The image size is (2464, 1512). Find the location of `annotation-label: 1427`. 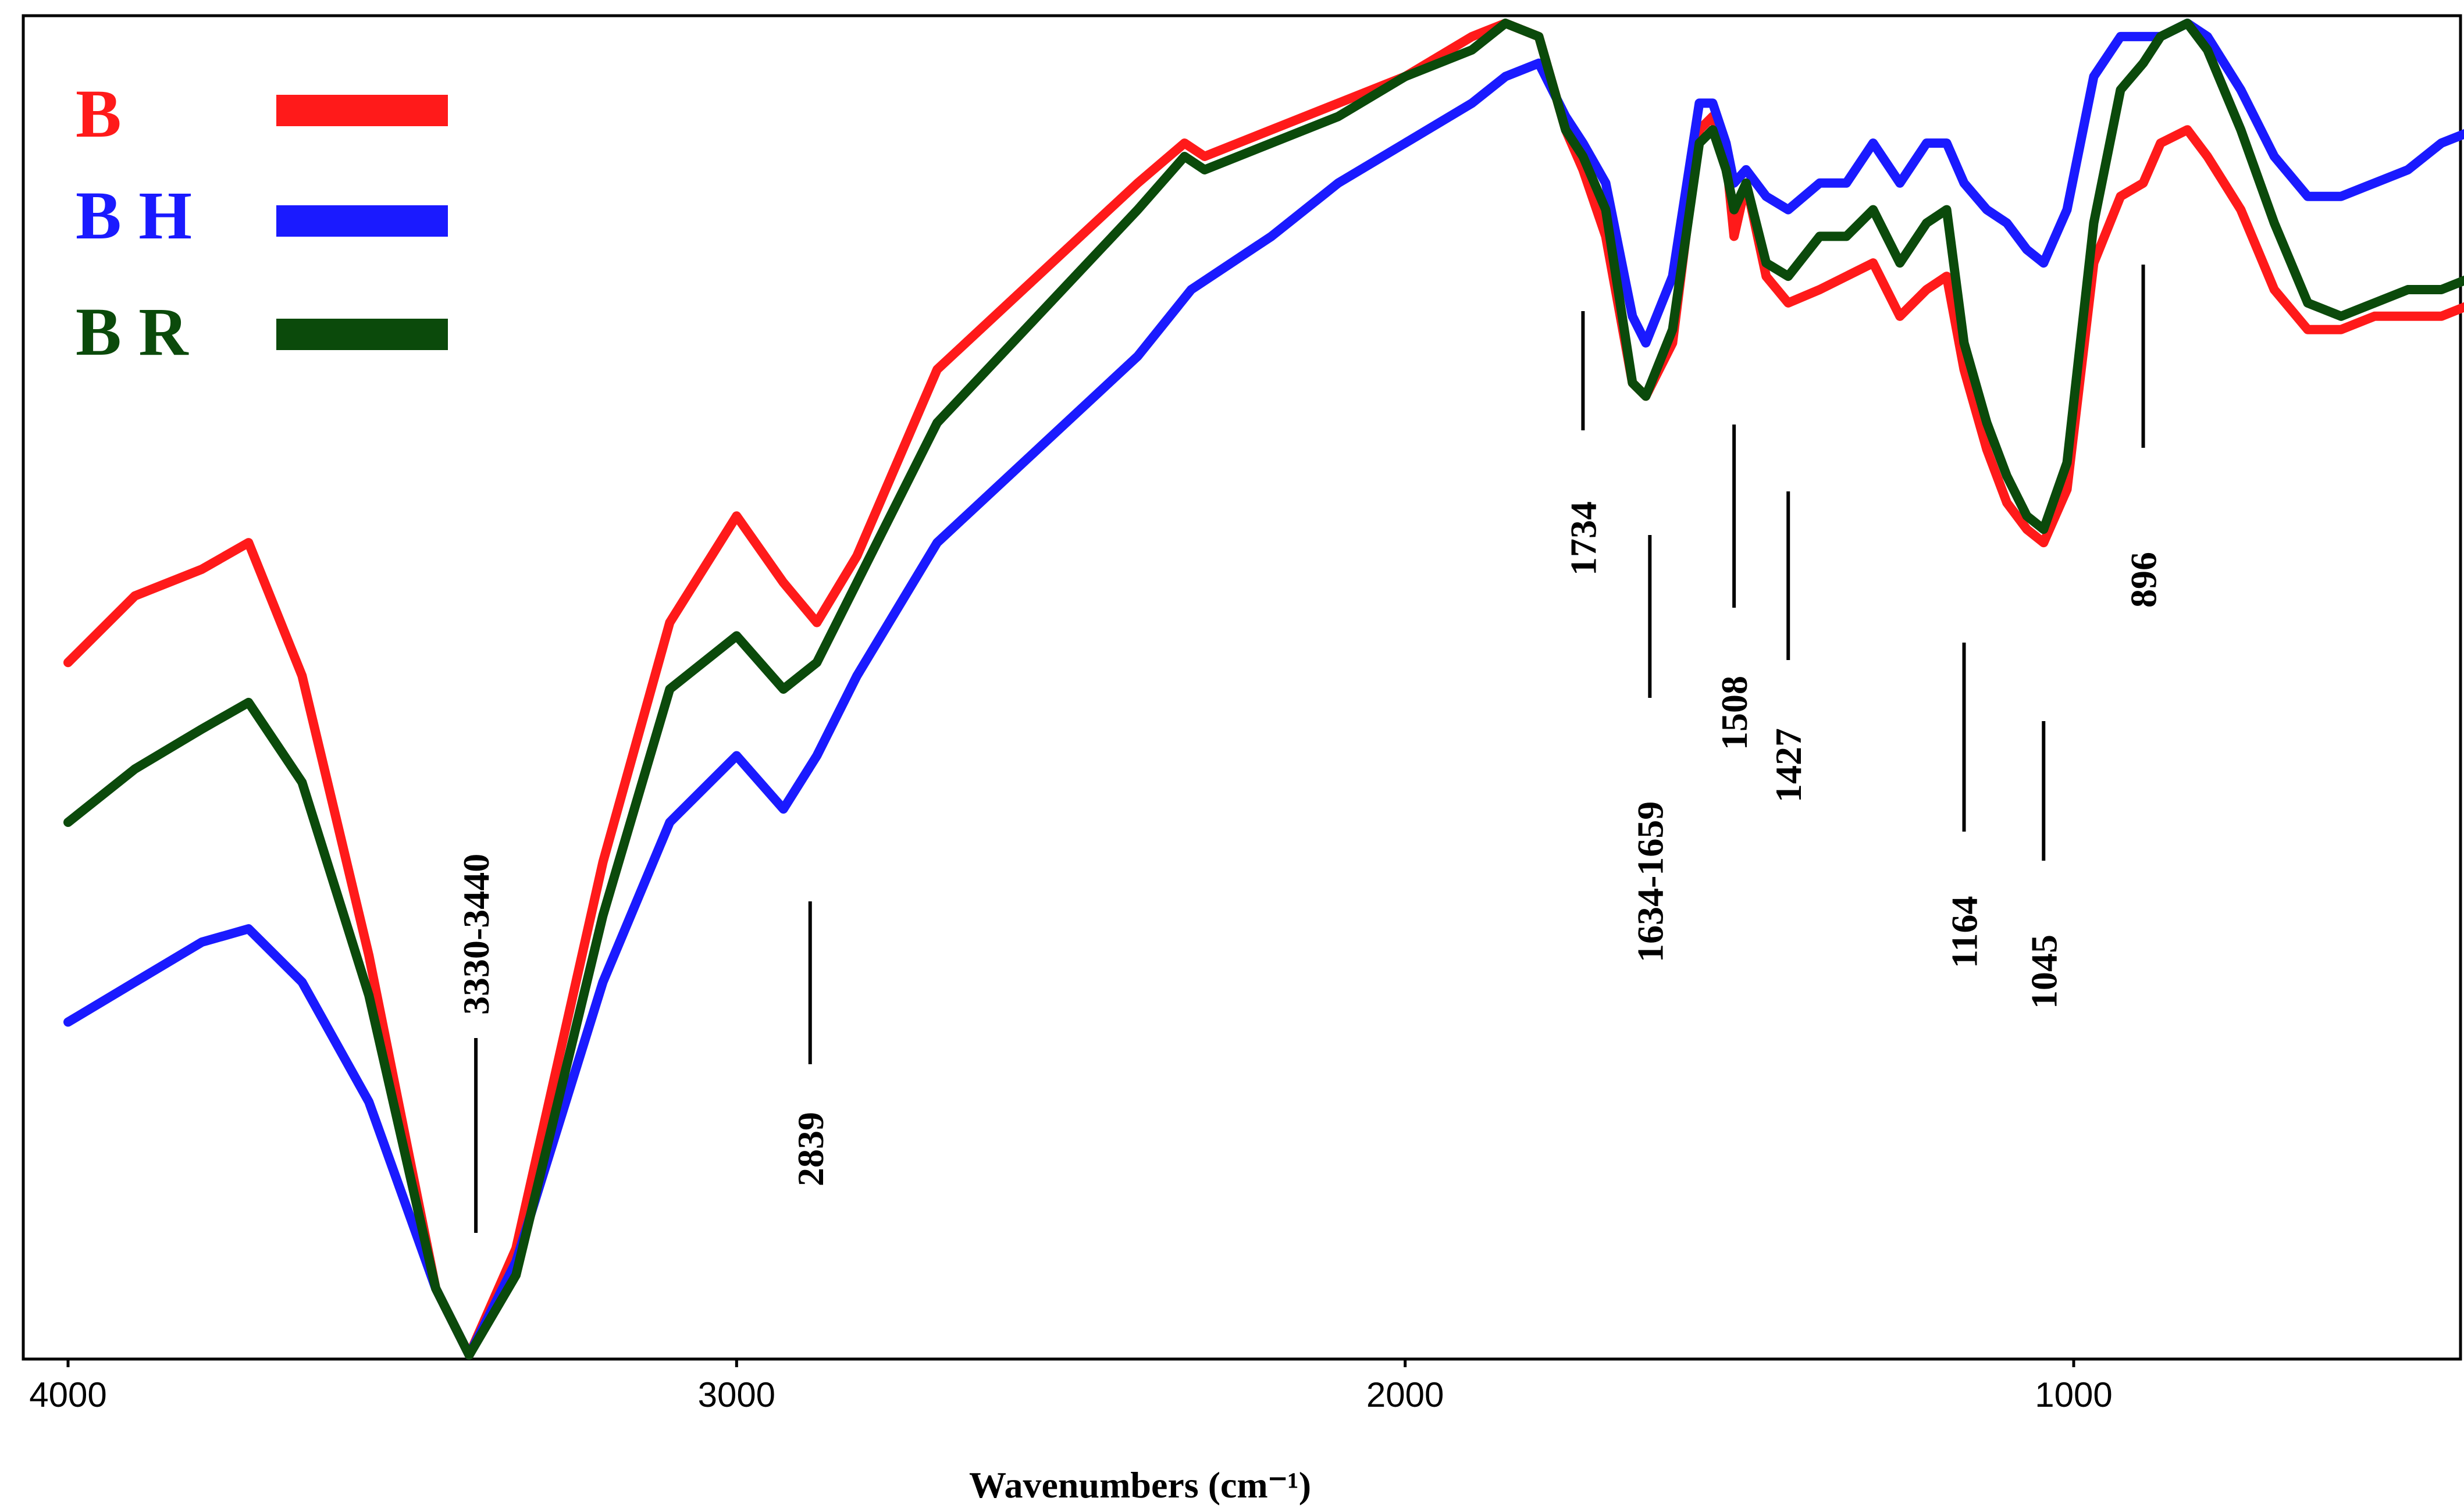

annotation-label: 1427 is located at coordinates (1788, 765).